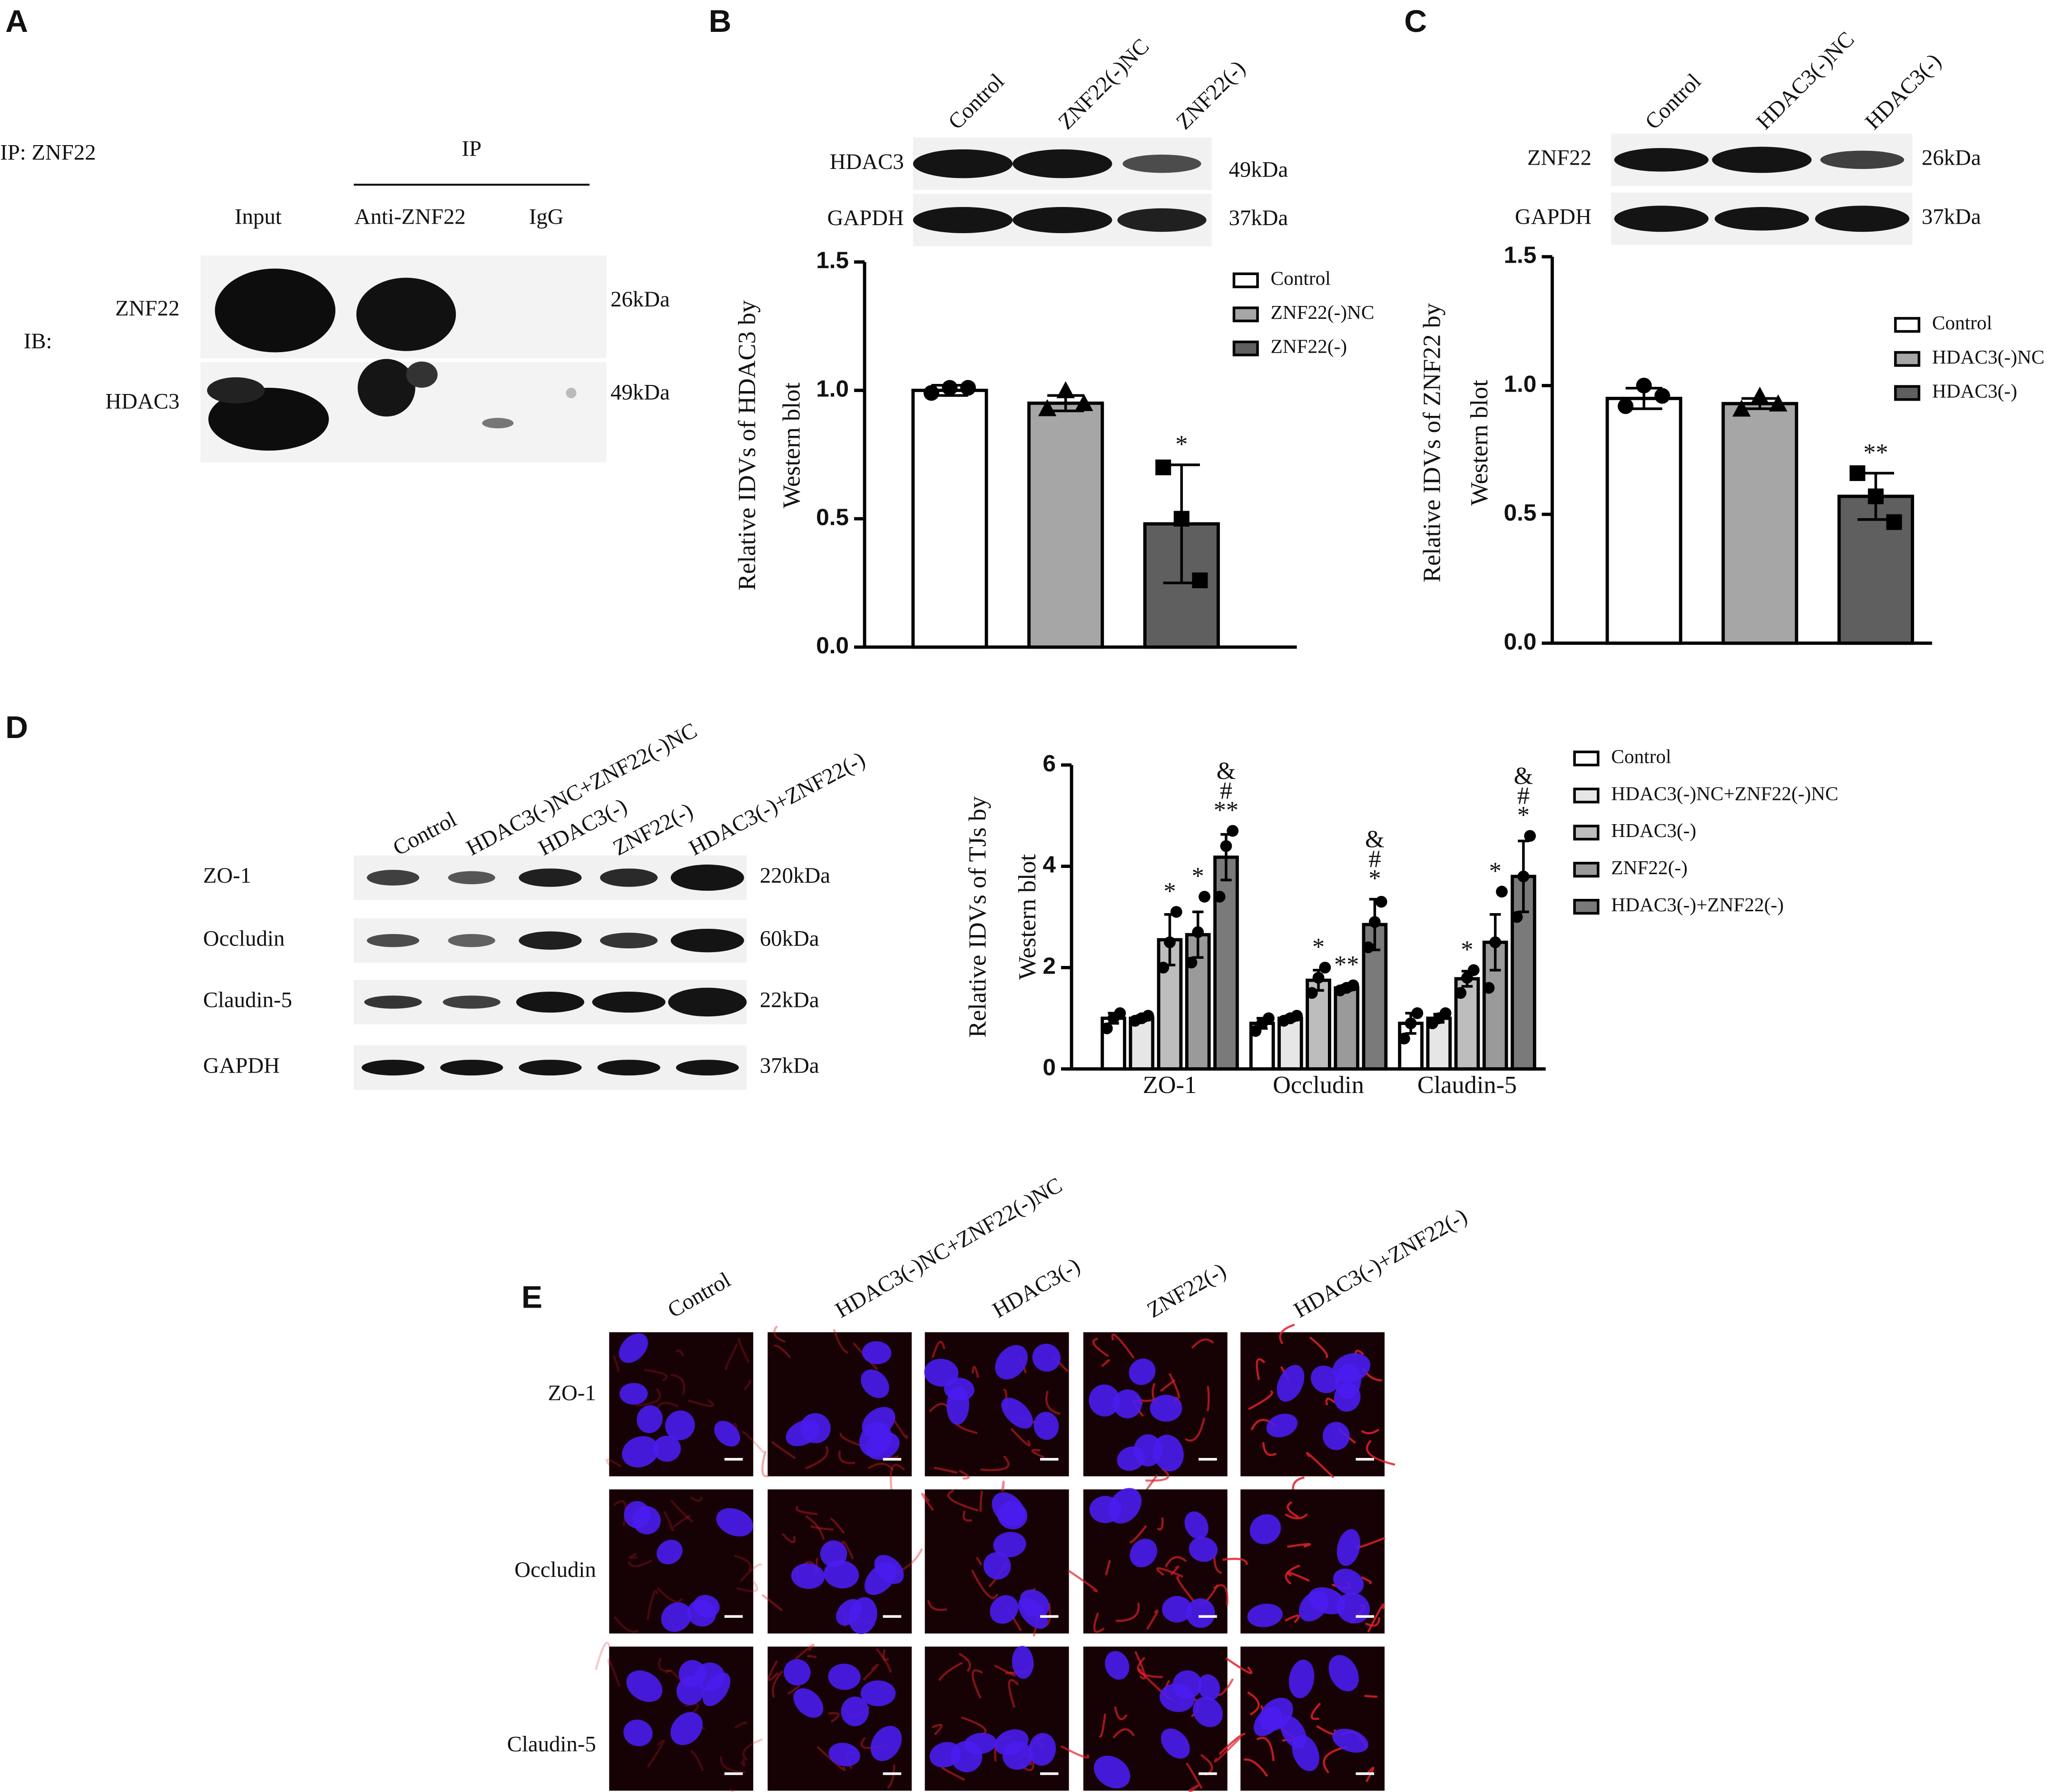 The width and height of the screenshot is (2054, 1792). Describe the element at coordinates (1211, 95) in the screenshot. I see `lane-label: ZNF22(-)` at that location.